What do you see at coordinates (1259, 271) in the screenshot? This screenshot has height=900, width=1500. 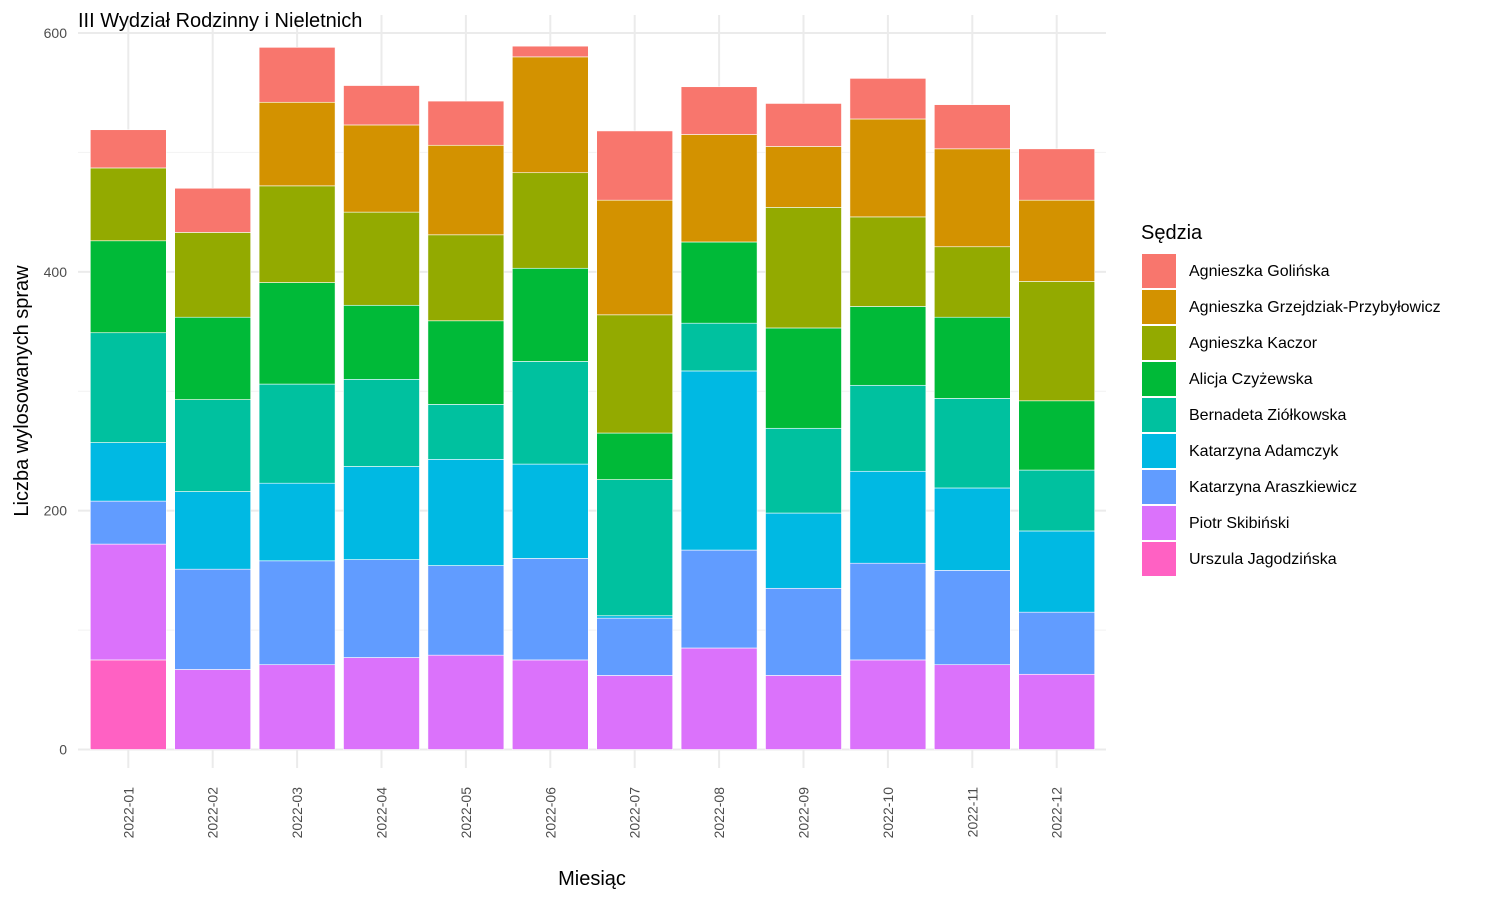 I see `legend-label: Agnieszka Golińska` at bounding box center [1259, 271].